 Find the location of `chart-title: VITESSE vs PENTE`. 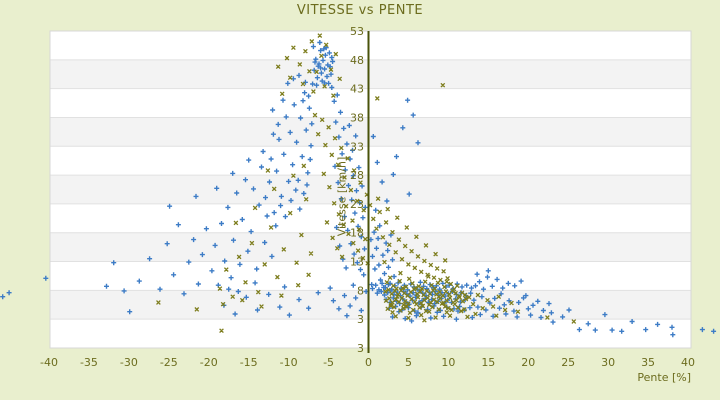

chart-title: VITESSE vs PENTE is located at coordinates (360, 10).